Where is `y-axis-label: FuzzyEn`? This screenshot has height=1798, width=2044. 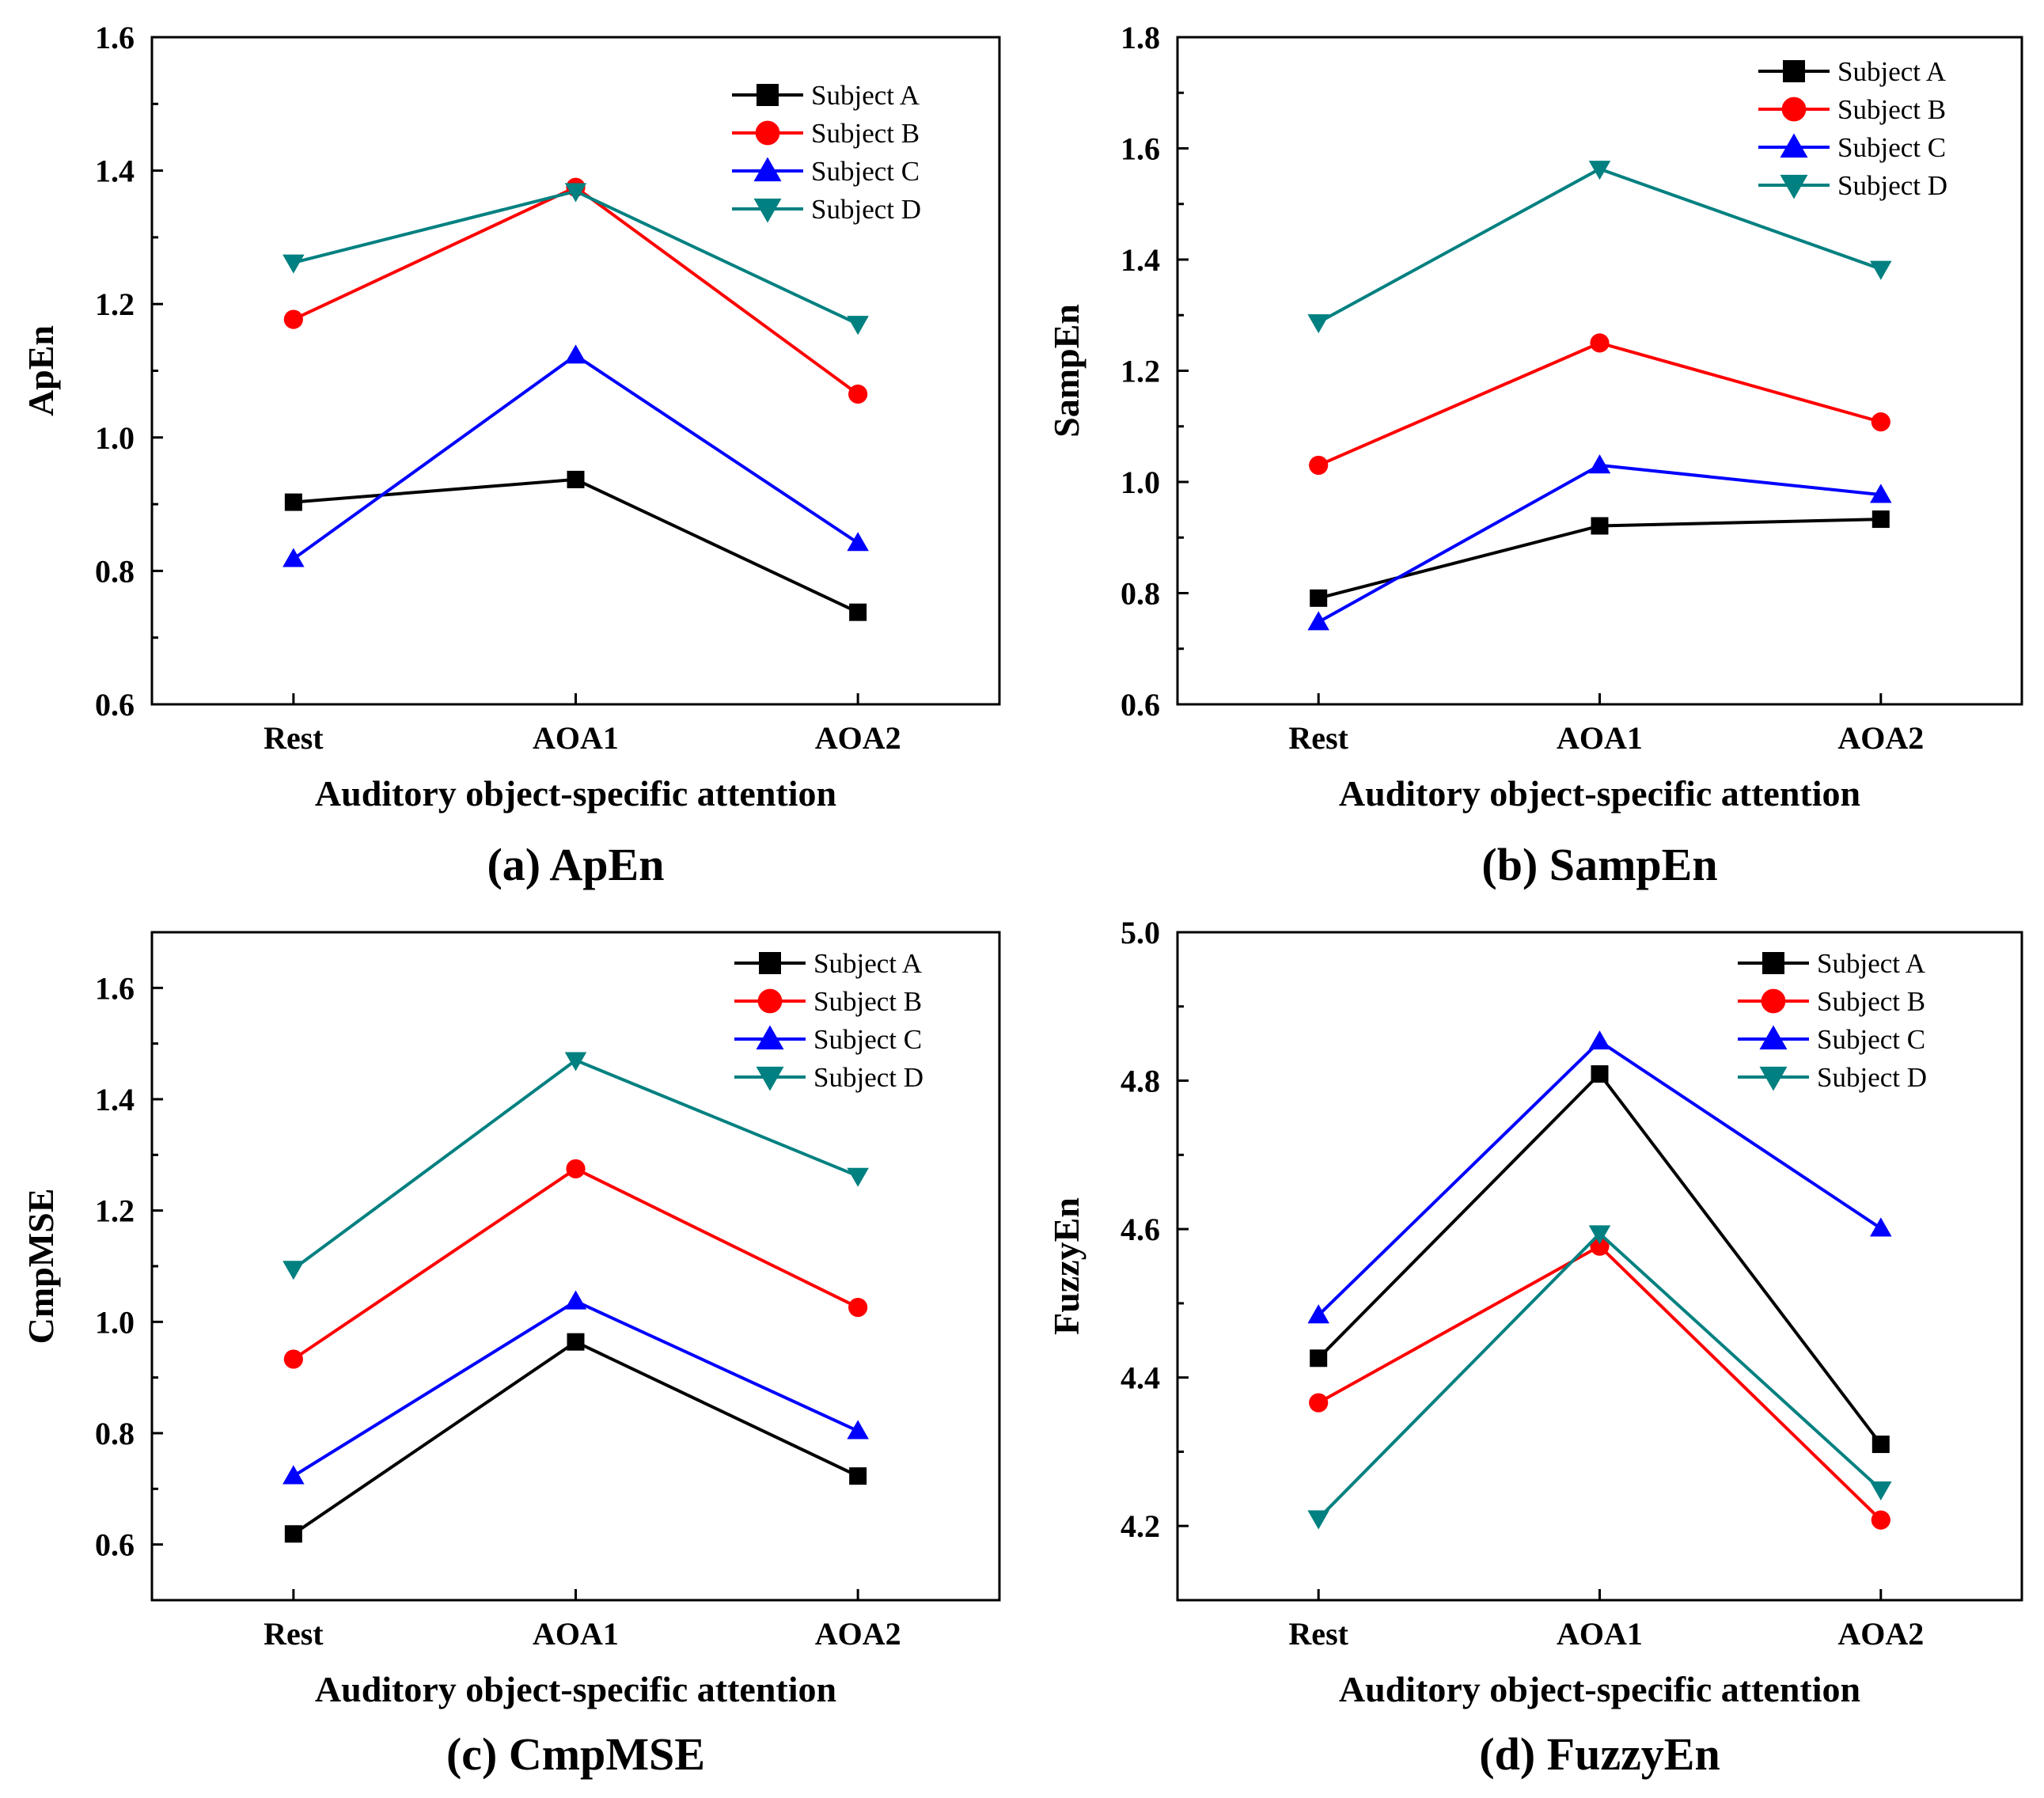 y-axis-label: FuzzyEn is located at coordinates (1066, 1266).